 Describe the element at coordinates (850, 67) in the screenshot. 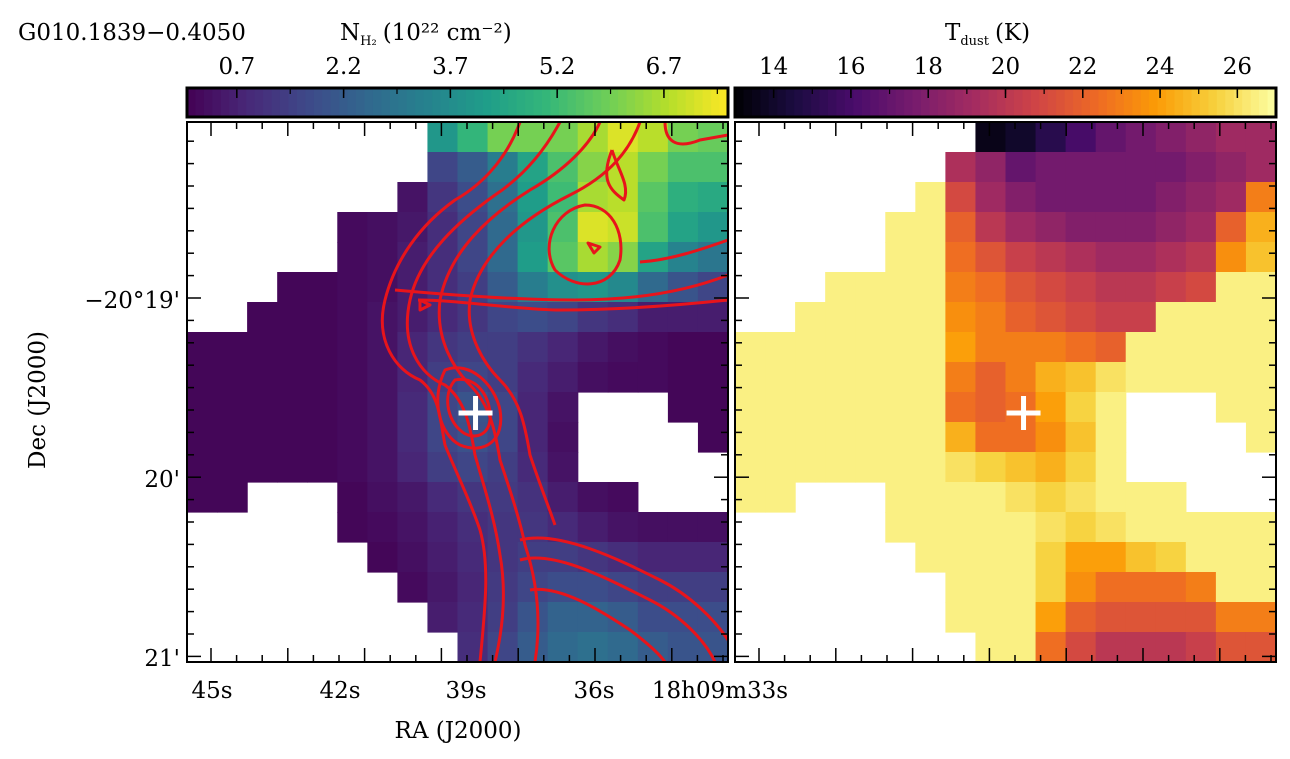

I see `colorbar-tick-label: 16` at that location.